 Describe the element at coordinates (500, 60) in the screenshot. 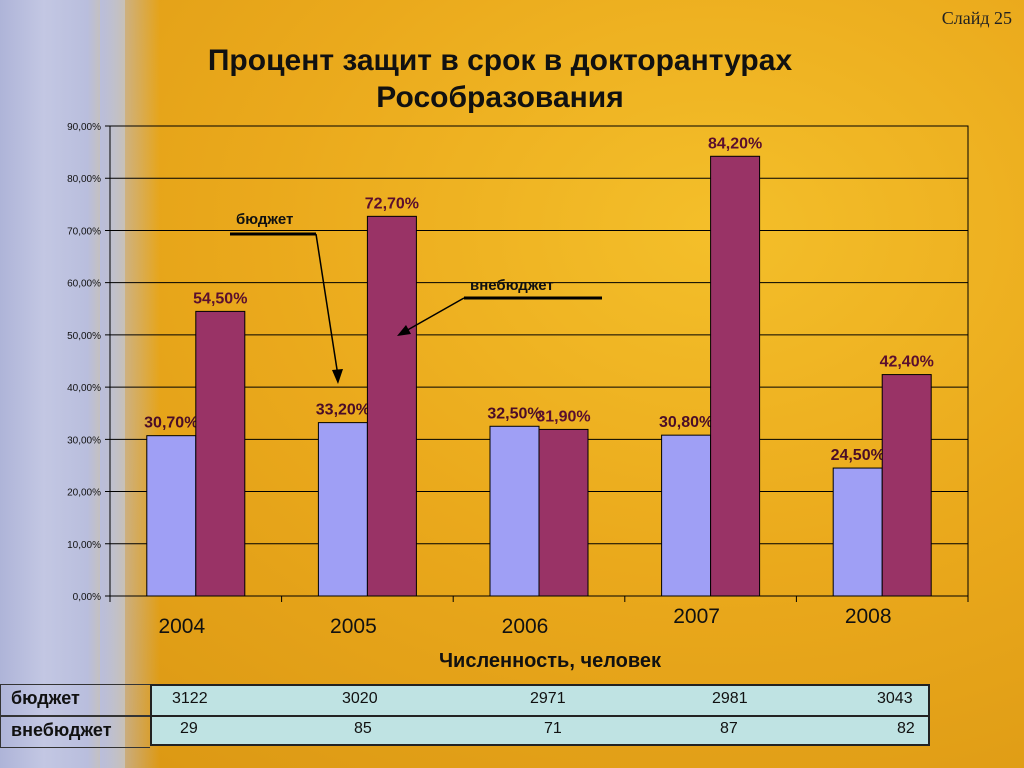

I see `title-line-1: Процент защит в срок в докторантурах` at that location.